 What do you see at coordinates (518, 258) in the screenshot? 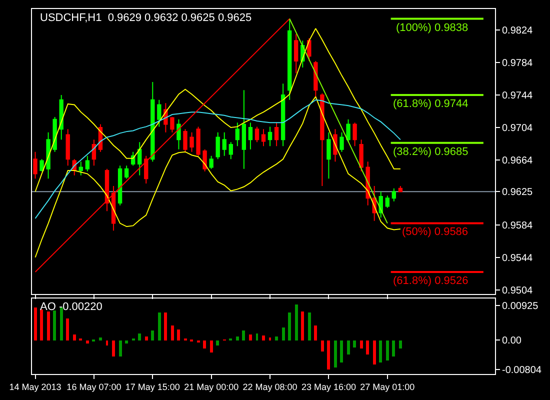
I see `y-tick-label: 0.9544` at bounding box center [518, 258].